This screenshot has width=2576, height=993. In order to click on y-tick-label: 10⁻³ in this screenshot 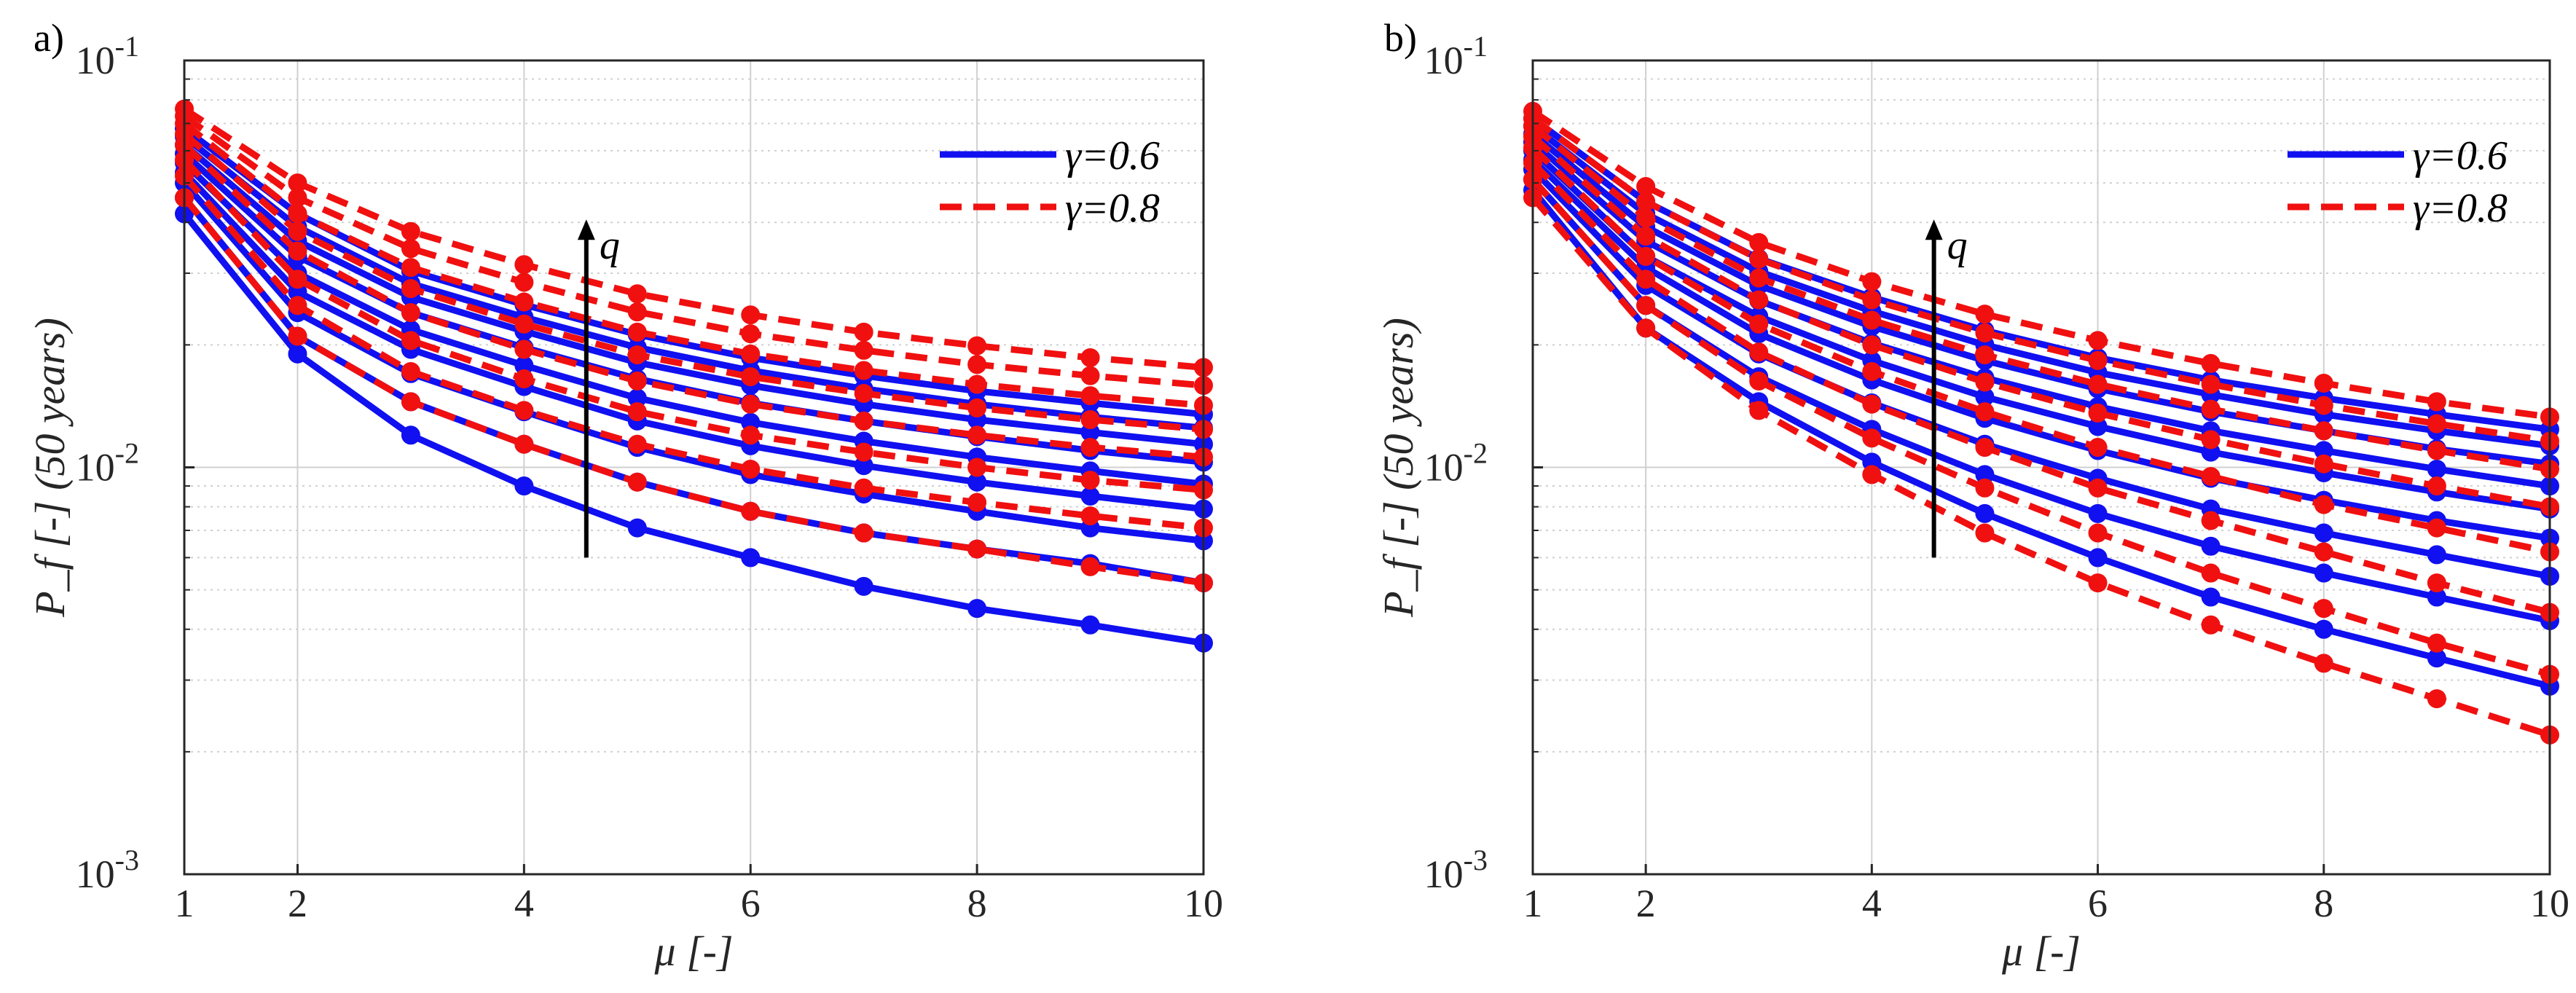, I will do `click(1456, 870)`.